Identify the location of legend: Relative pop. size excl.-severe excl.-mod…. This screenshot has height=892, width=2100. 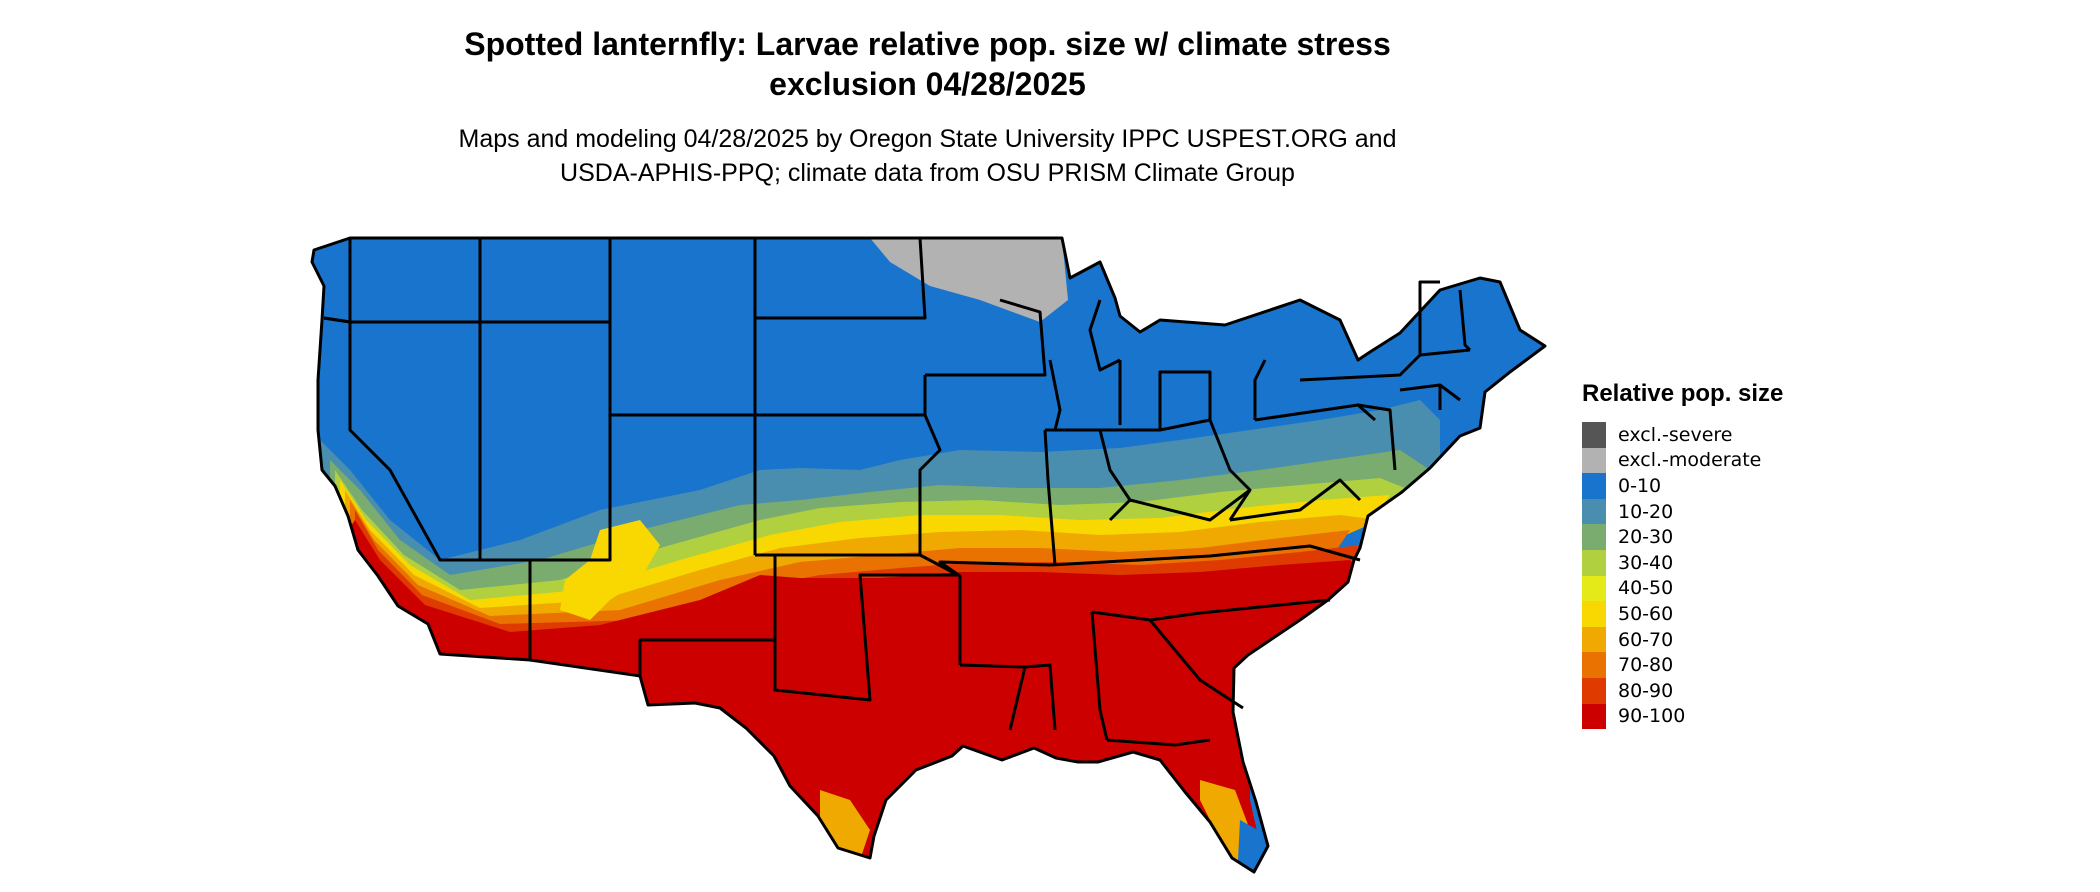
(1683, 555).